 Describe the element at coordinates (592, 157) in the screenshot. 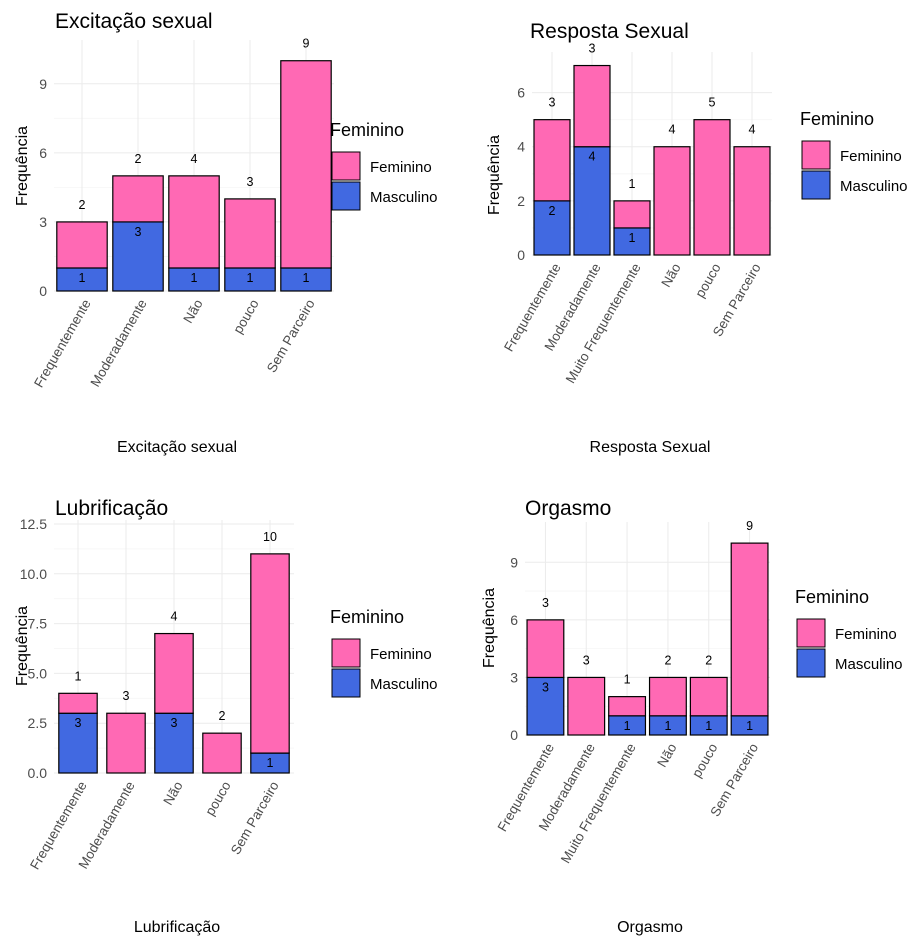

I see `data-label-masculino: 4` at that location.